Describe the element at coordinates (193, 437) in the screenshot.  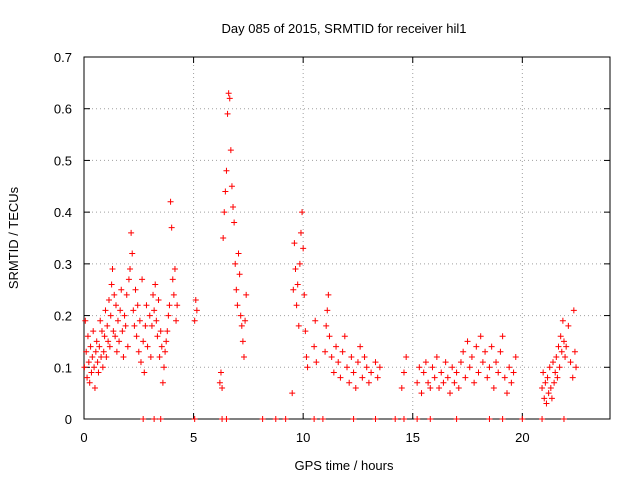
I see `x-tick-label: 5` at that location.